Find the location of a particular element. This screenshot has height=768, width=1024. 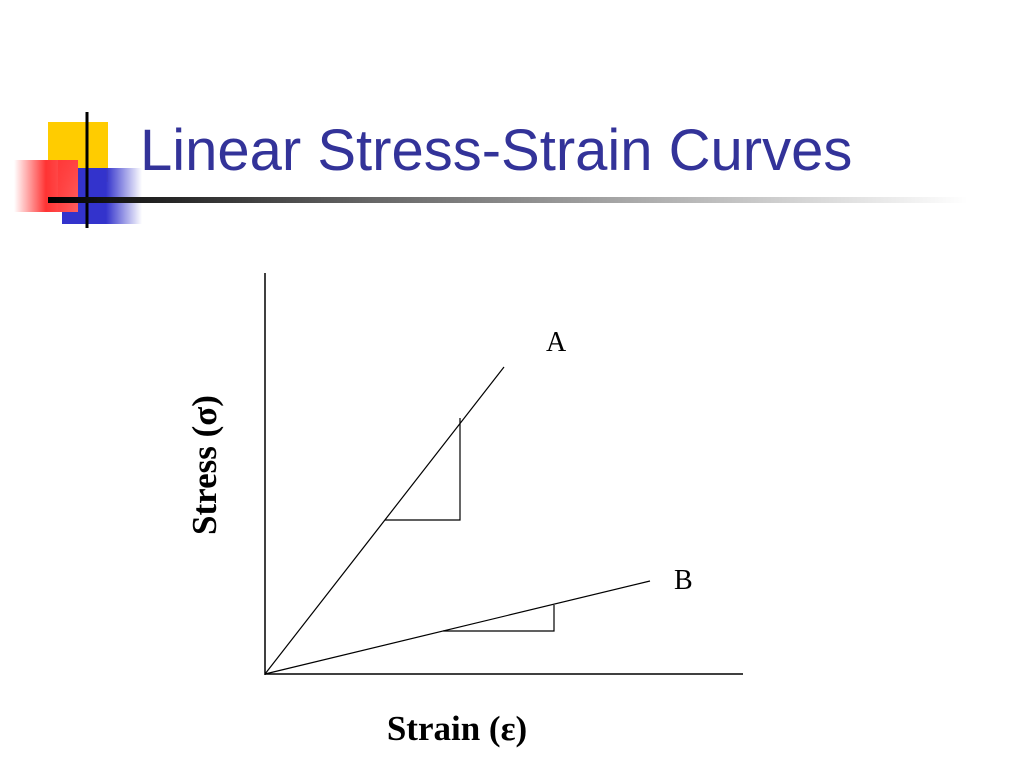

y-axis-label: Stress (σ) is located at coordinates (204, 465).